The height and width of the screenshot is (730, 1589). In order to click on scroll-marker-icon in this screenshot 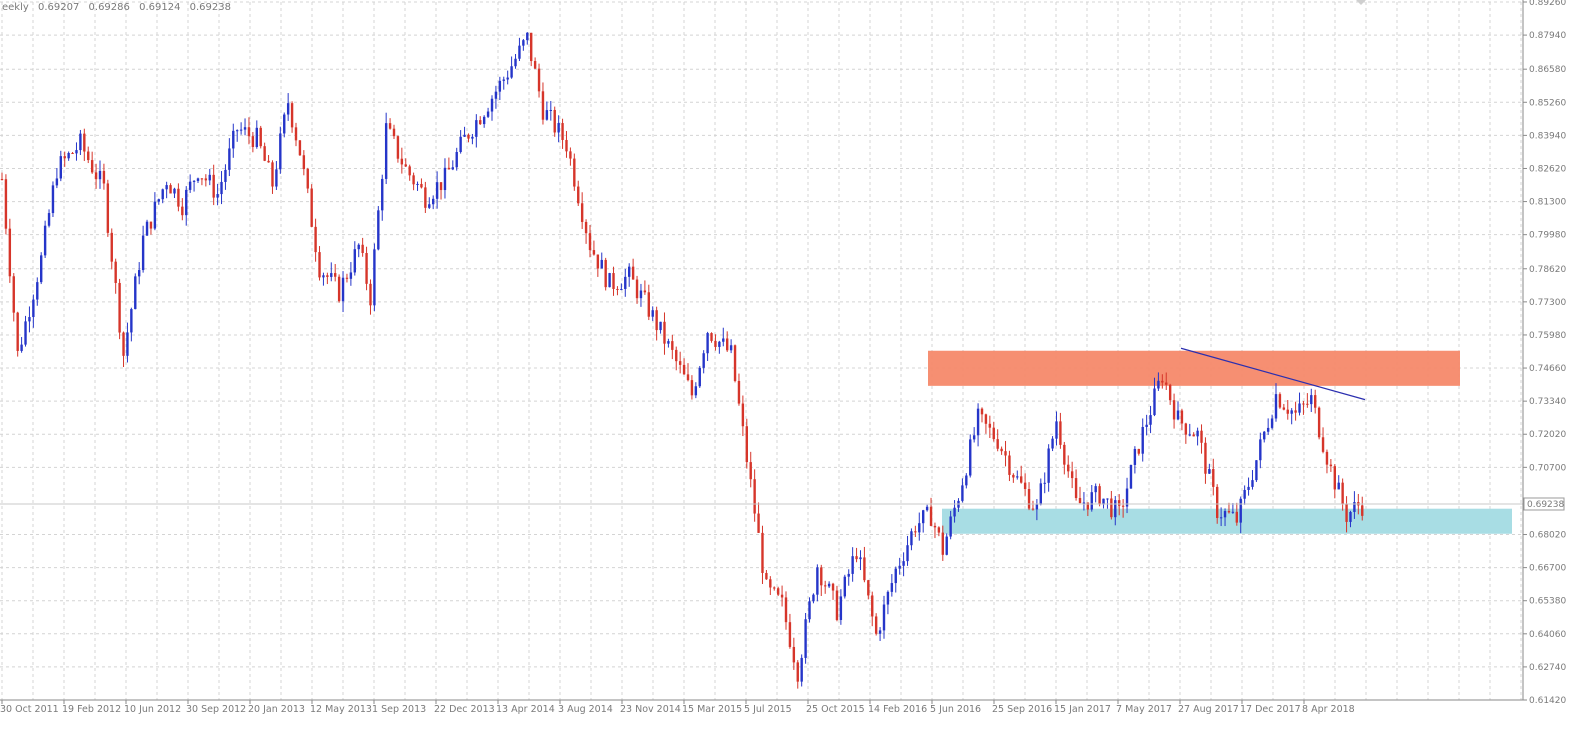, I will do `click(1361, 2)`.